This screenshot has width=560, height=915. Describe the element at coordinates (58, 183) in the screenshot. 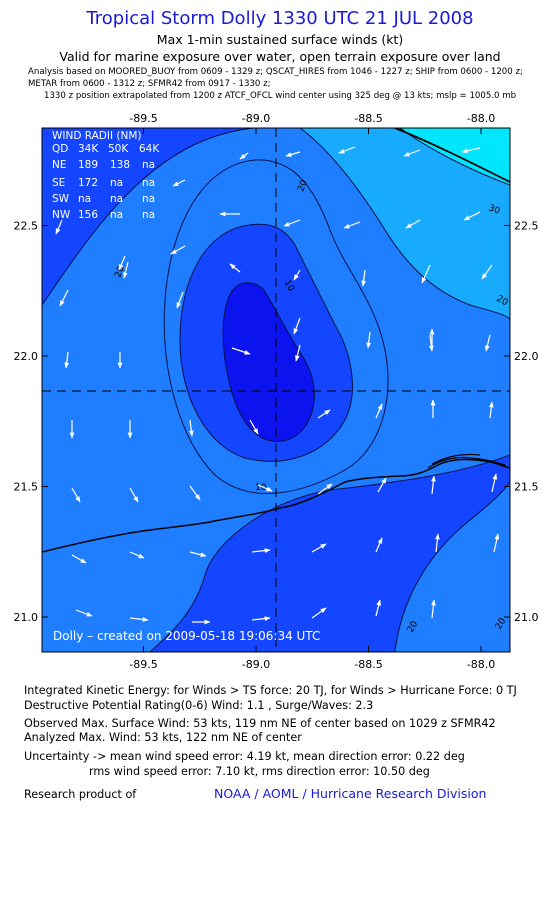

I see `wind-radii-se-label: SE` at that location.